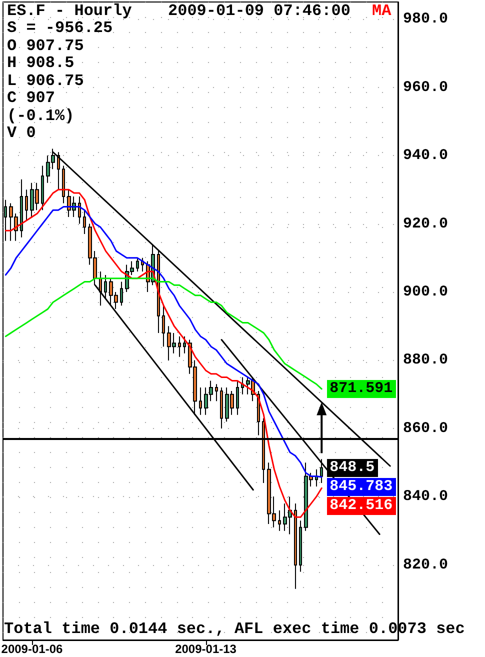 This screenshot has height=657, width=485. Describe the element at coordinates (45, 81) in the screenshot. I see `annotation: L 906.75` at that location.